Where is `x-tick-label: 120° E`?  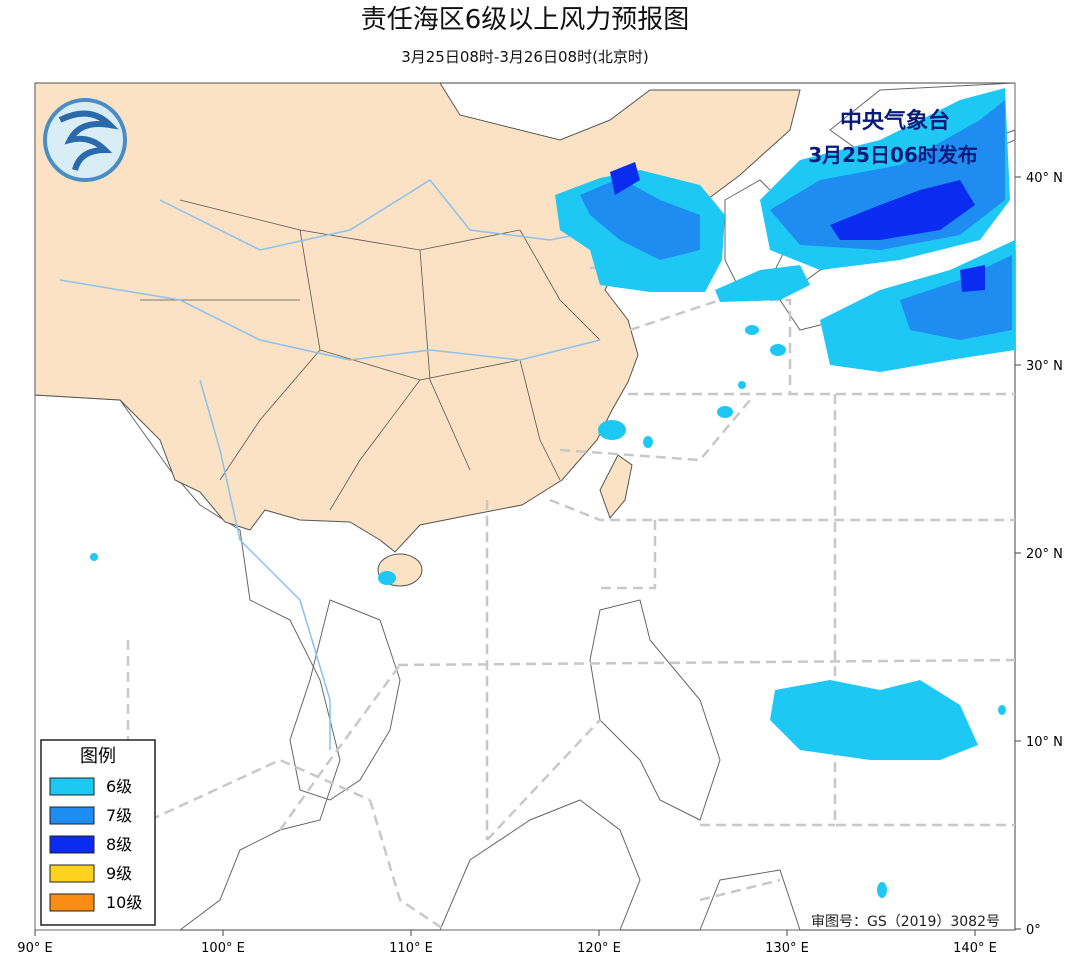
x-tick-label: 120° E is located at coordinates (599, 948).